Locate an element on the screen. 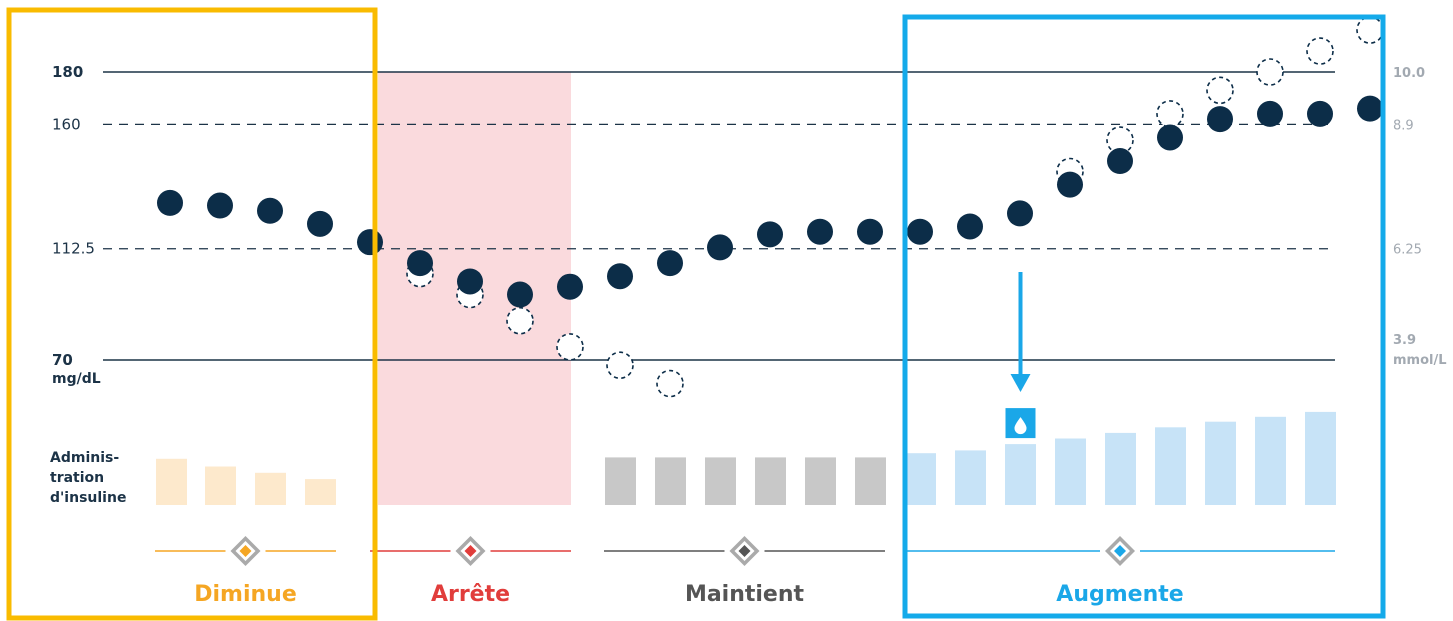  insulin-label-line: d'insuline is located at coordinates (88, 498).